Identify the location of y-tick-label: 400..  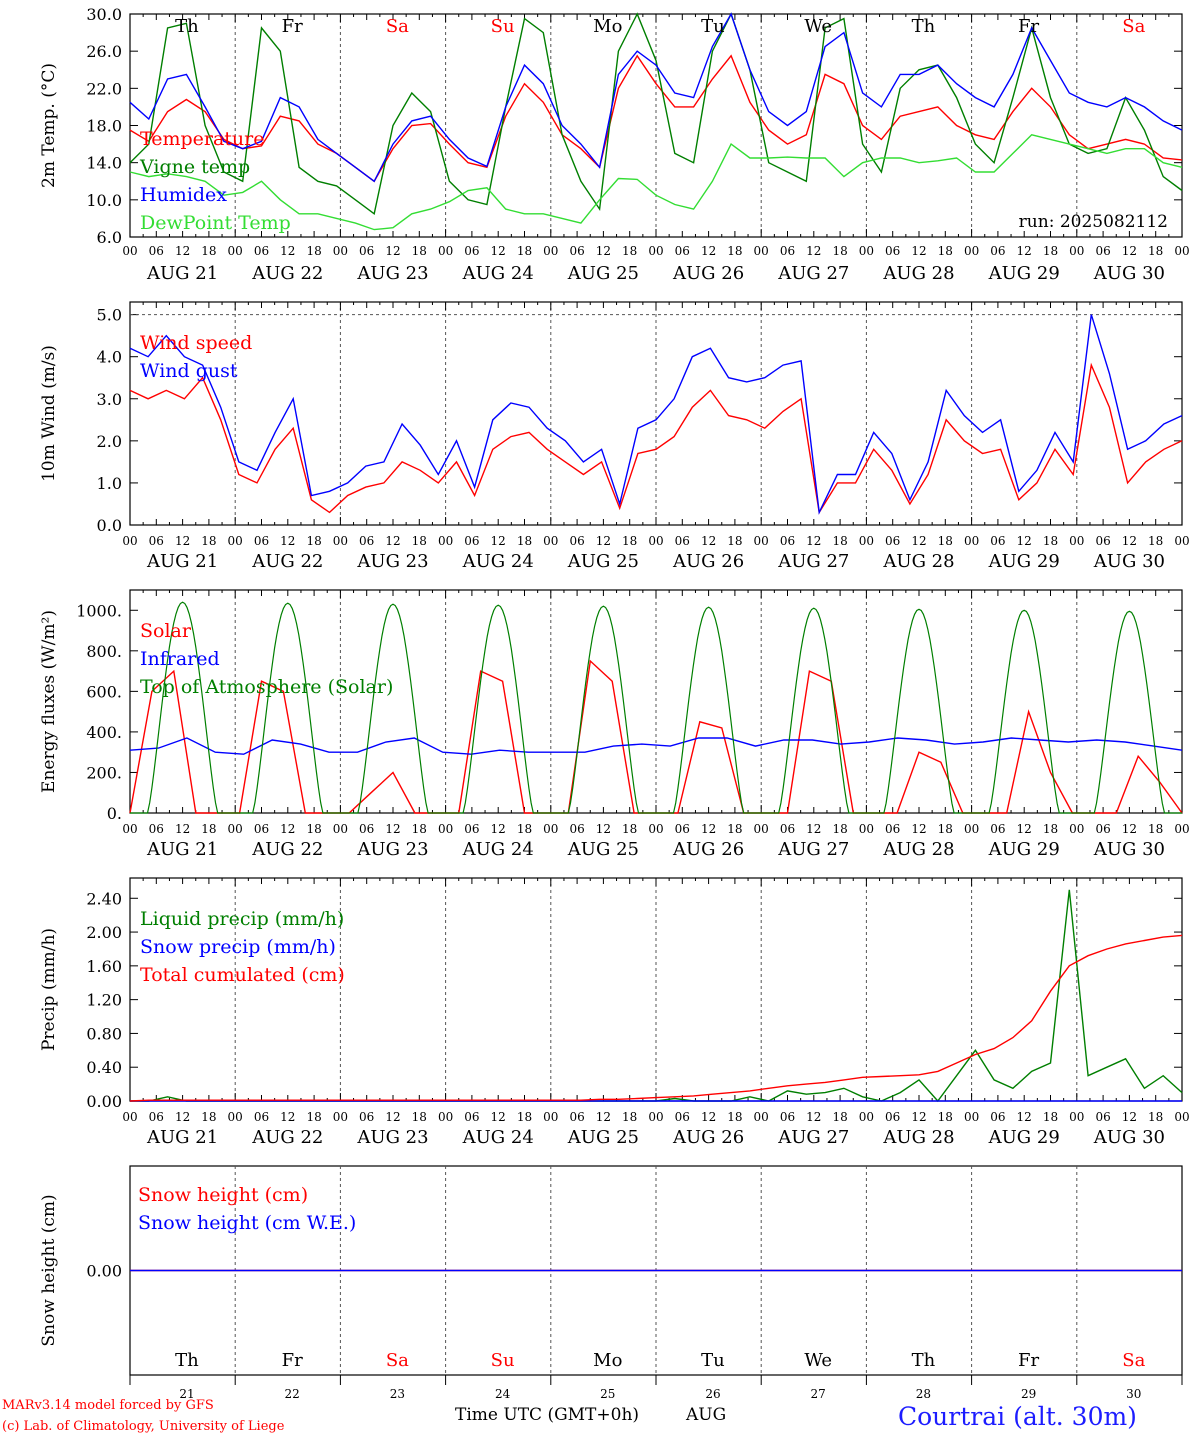
(104, 732).